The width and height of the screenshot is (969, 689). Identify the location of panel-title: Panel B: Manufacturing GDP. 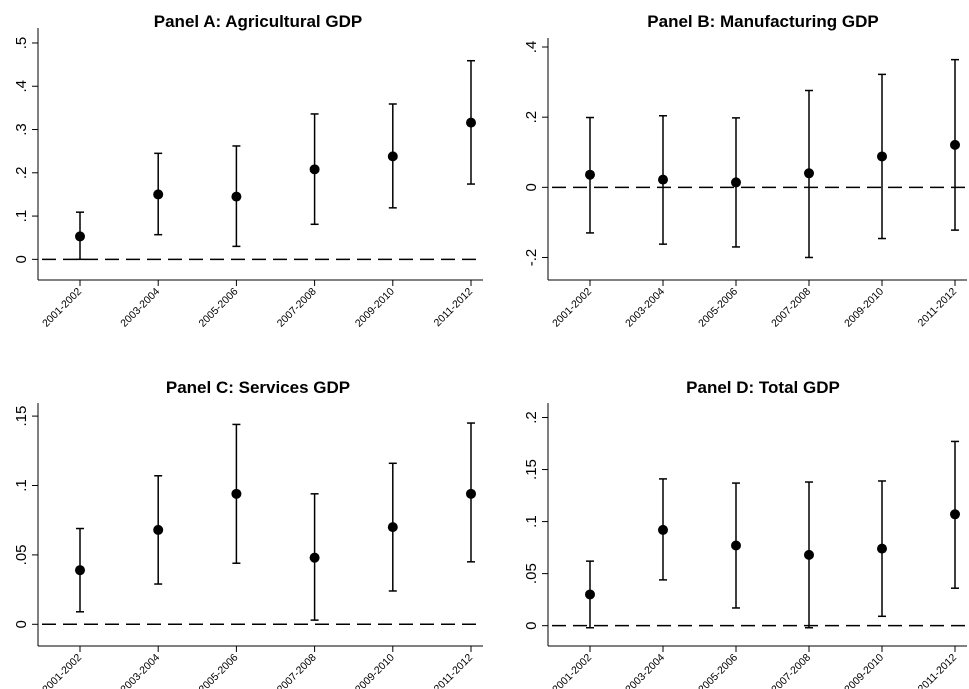
(762, 21).